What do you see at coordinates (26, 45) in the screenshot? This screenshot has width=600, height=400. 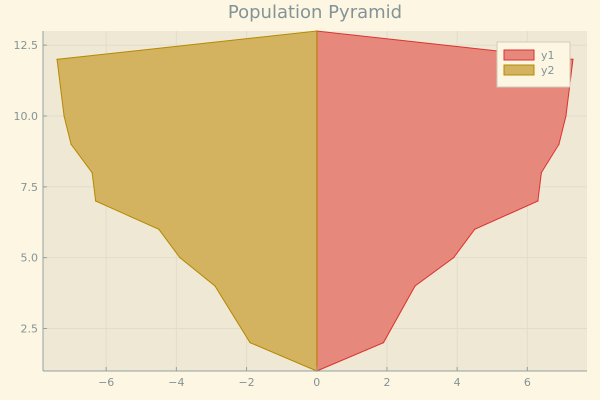 I see `y-tick-label: 12.5` at bounding box center [26, 45].